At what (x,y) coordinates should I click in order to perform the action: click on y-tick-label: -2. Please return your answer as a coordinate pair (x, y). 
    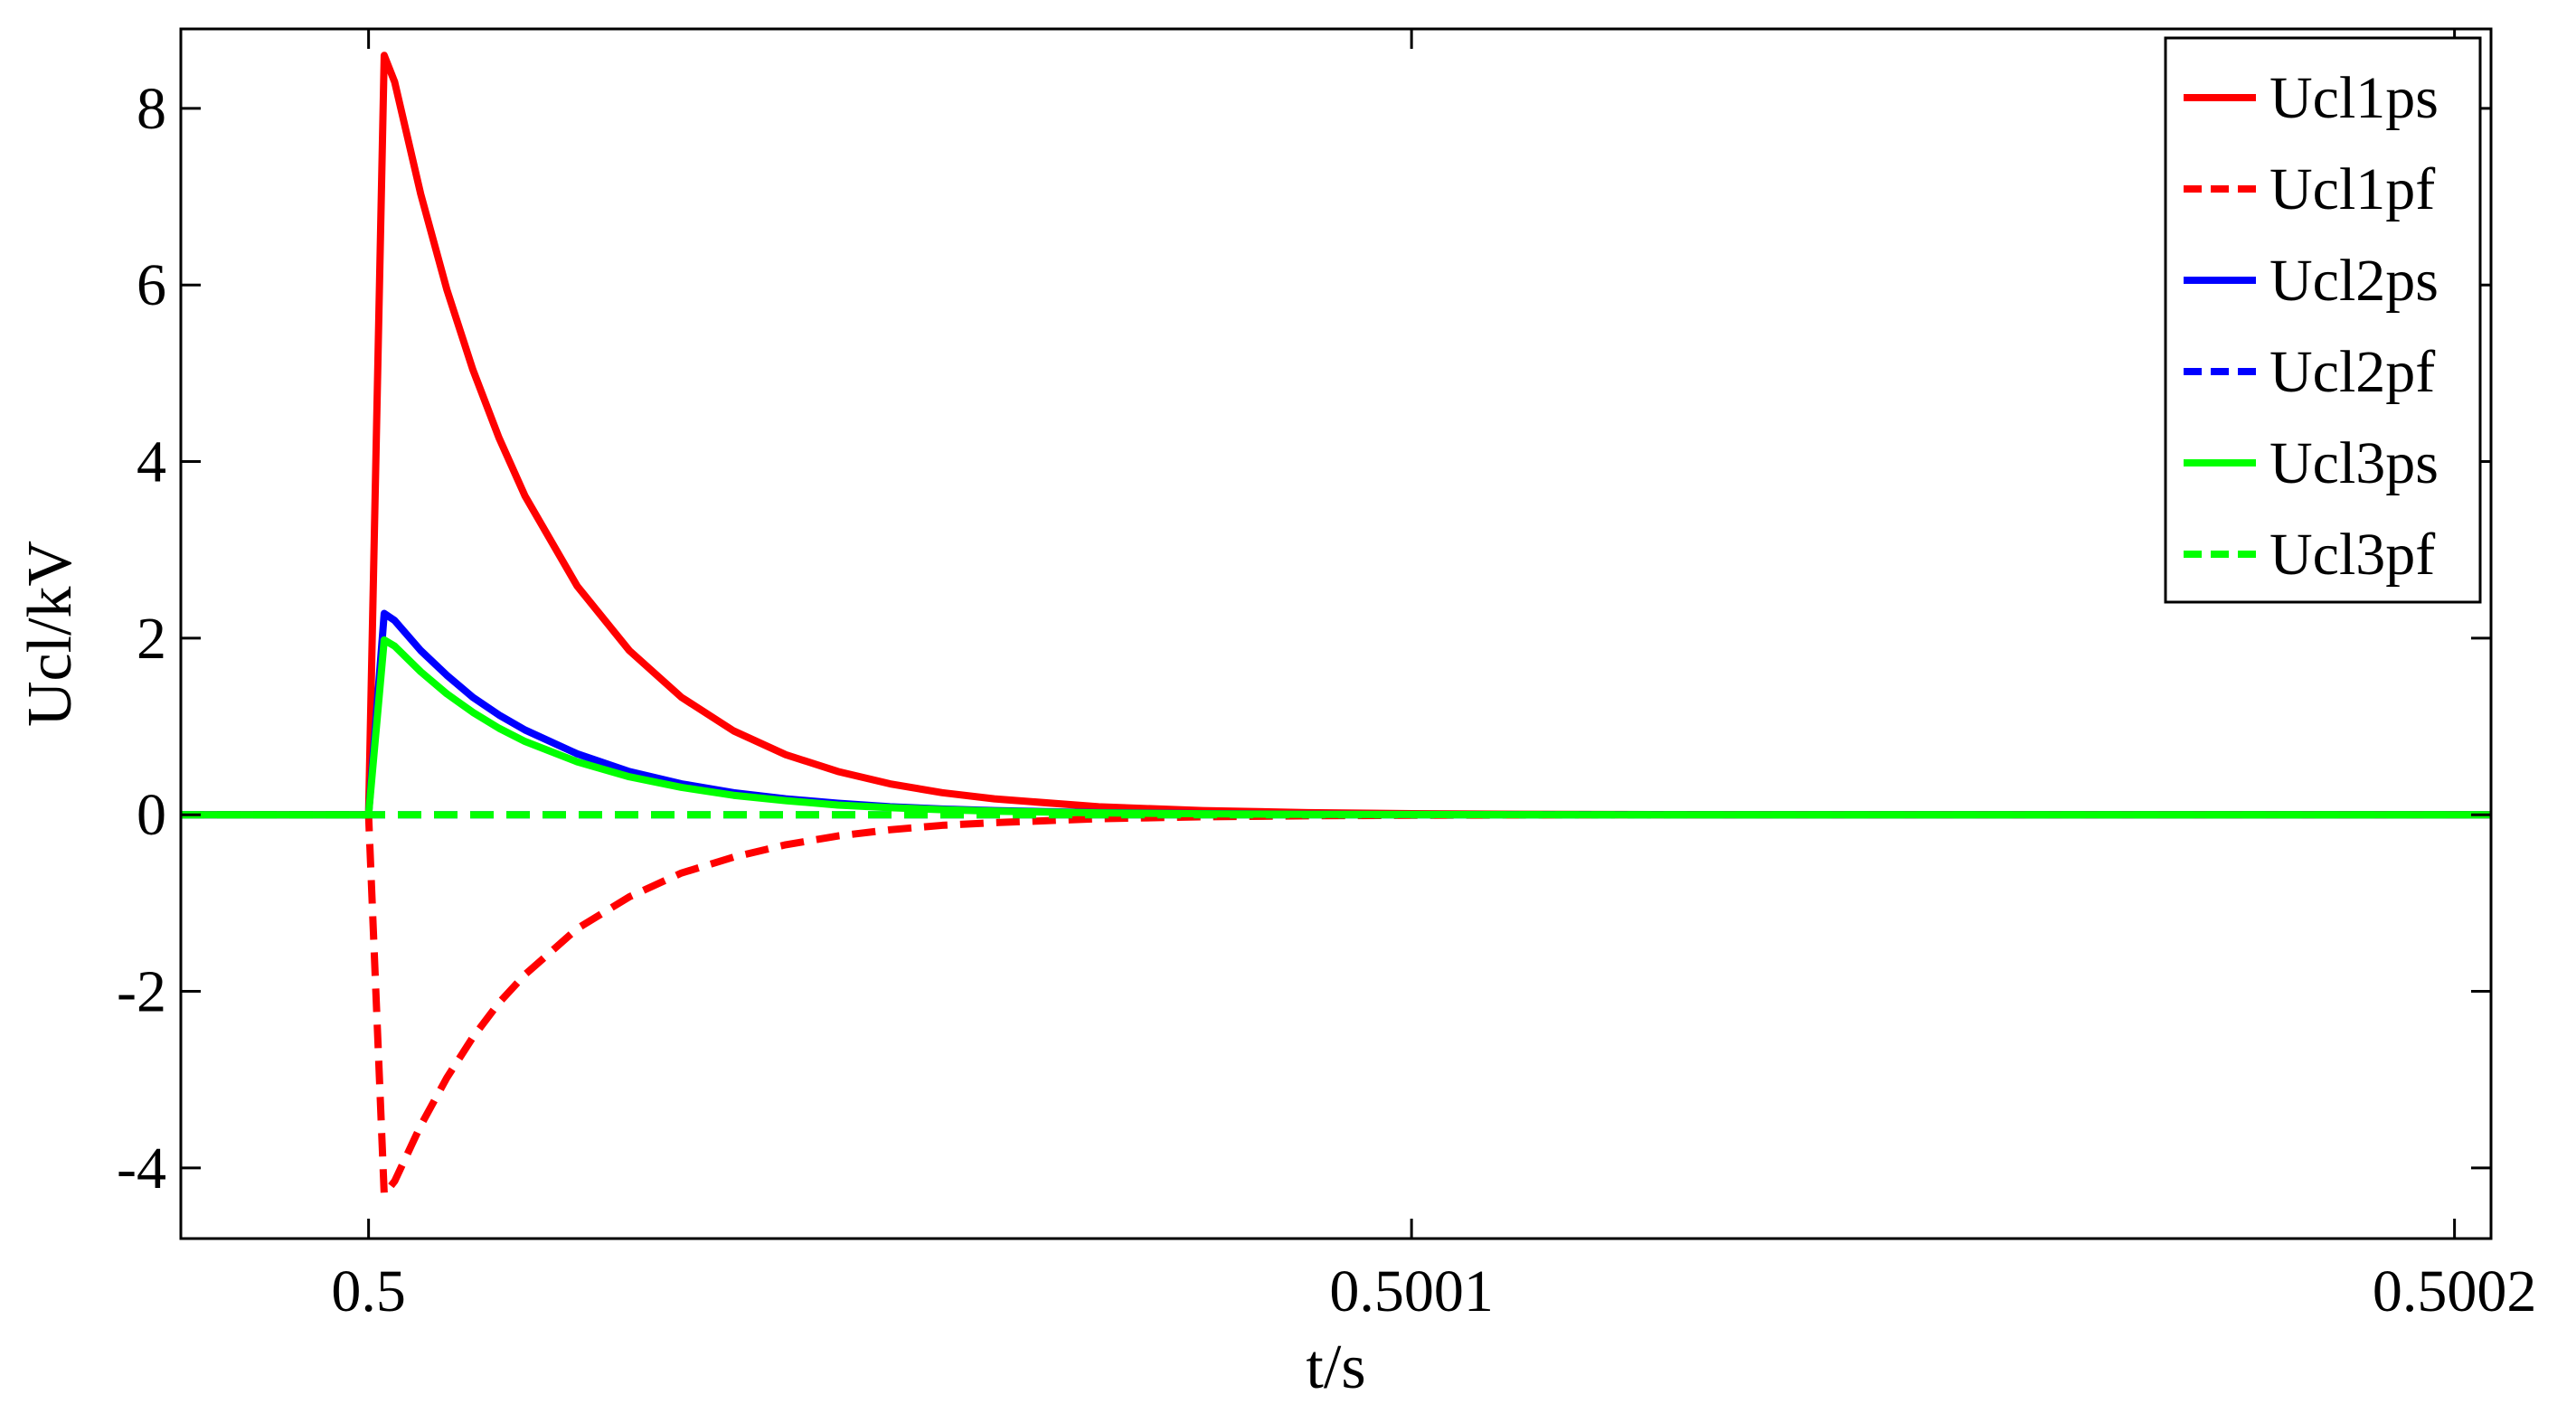
    Looking at the image, I should click on (141, 992).